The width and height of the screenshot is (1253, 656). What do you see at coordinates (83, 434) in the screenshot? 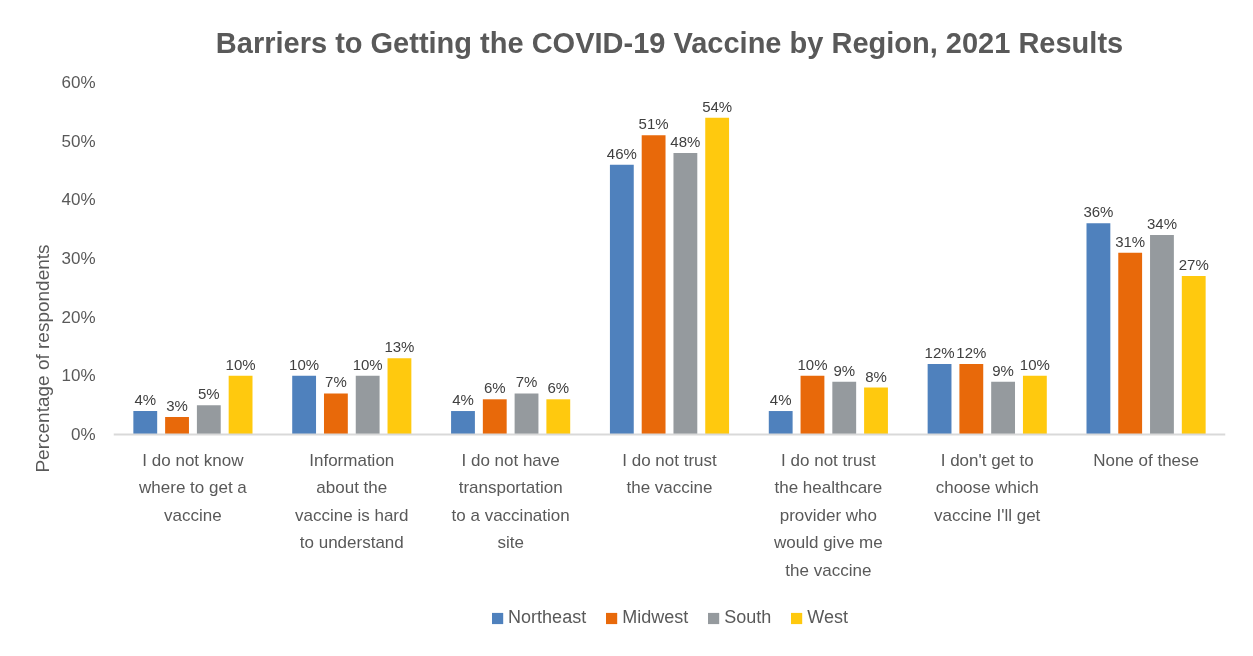
I see `y-tick-label: 0%` at bounding box center [83, 434].